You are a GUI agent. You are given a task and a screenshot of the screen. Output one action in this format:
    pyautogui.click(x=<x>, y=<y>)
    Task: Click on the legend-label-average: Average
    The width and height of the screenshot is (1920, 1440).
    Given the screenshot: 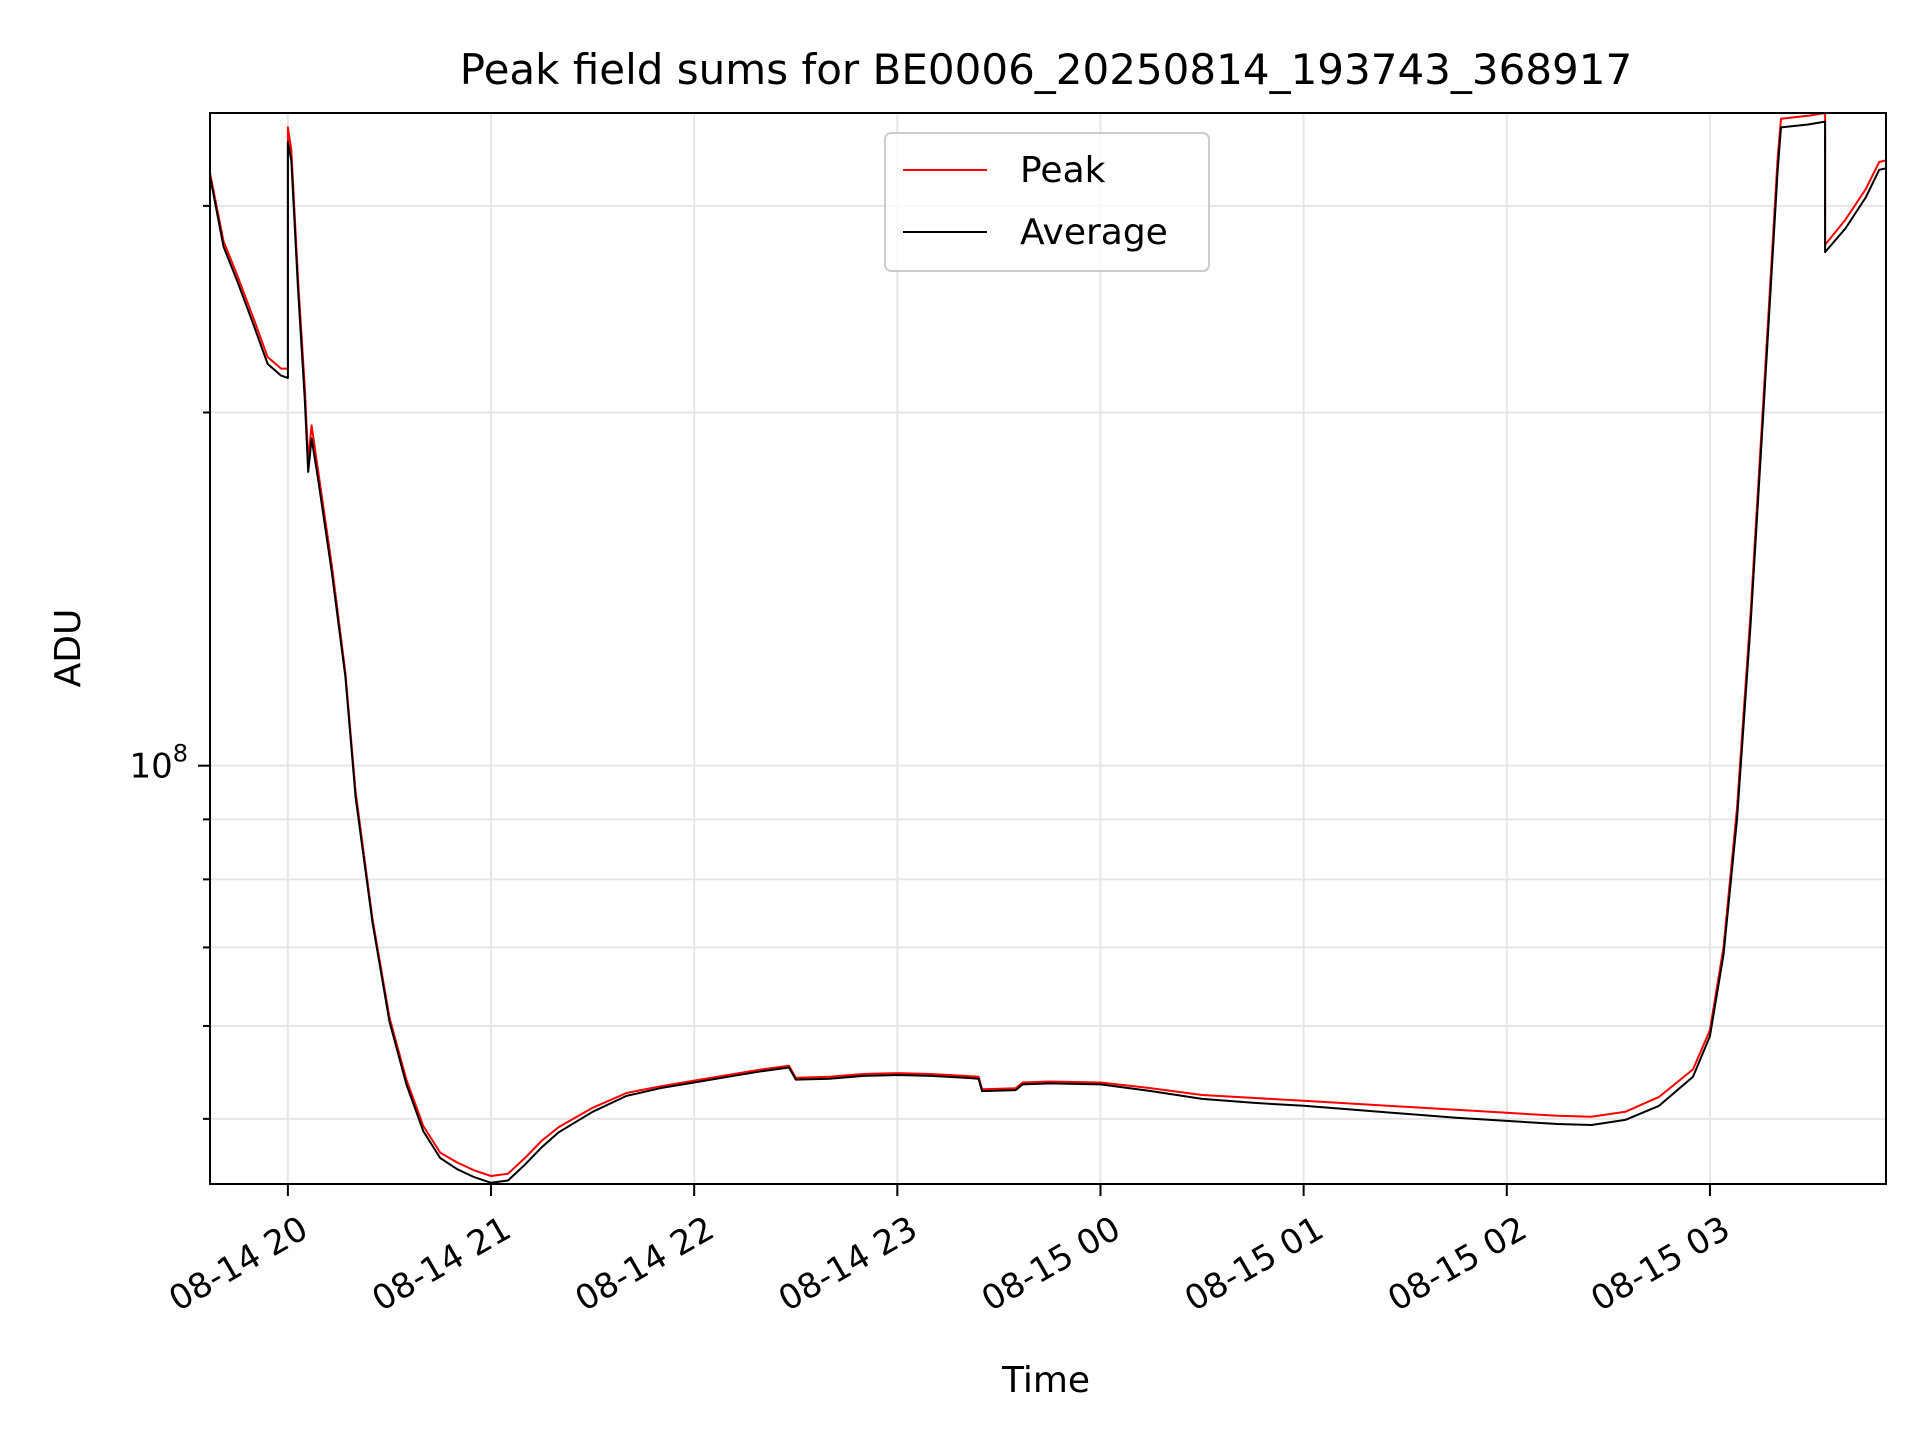 What is the action you would take?
    pyautogui.click(x=1094, y=232)
    